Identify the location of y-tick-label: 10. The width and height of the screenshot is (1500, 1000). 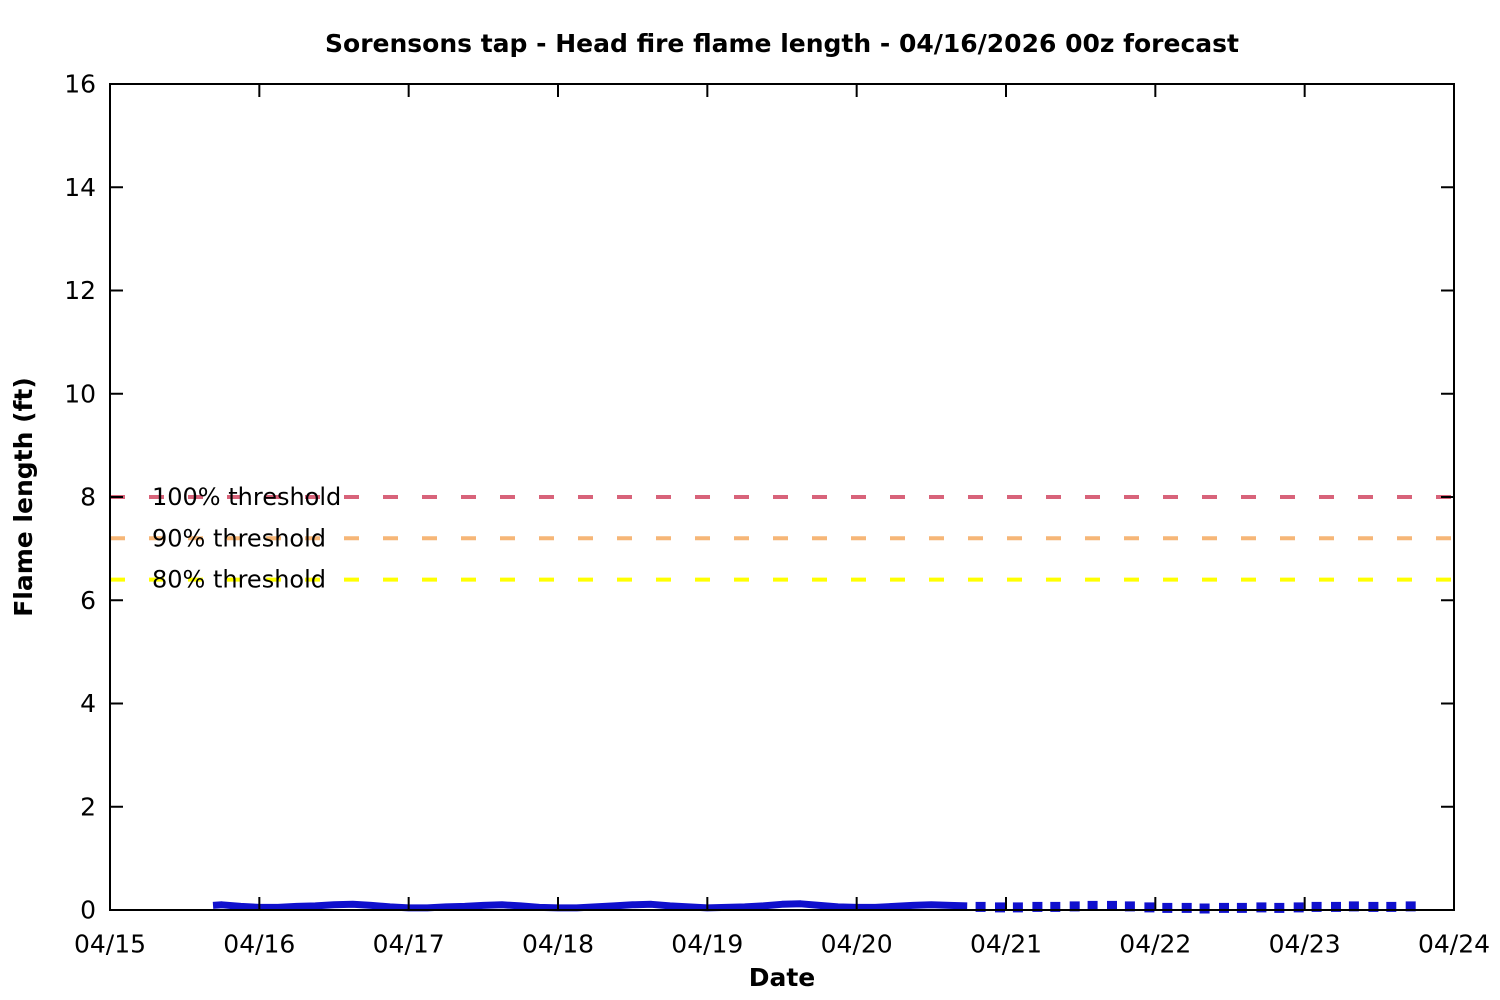
(80, 393).